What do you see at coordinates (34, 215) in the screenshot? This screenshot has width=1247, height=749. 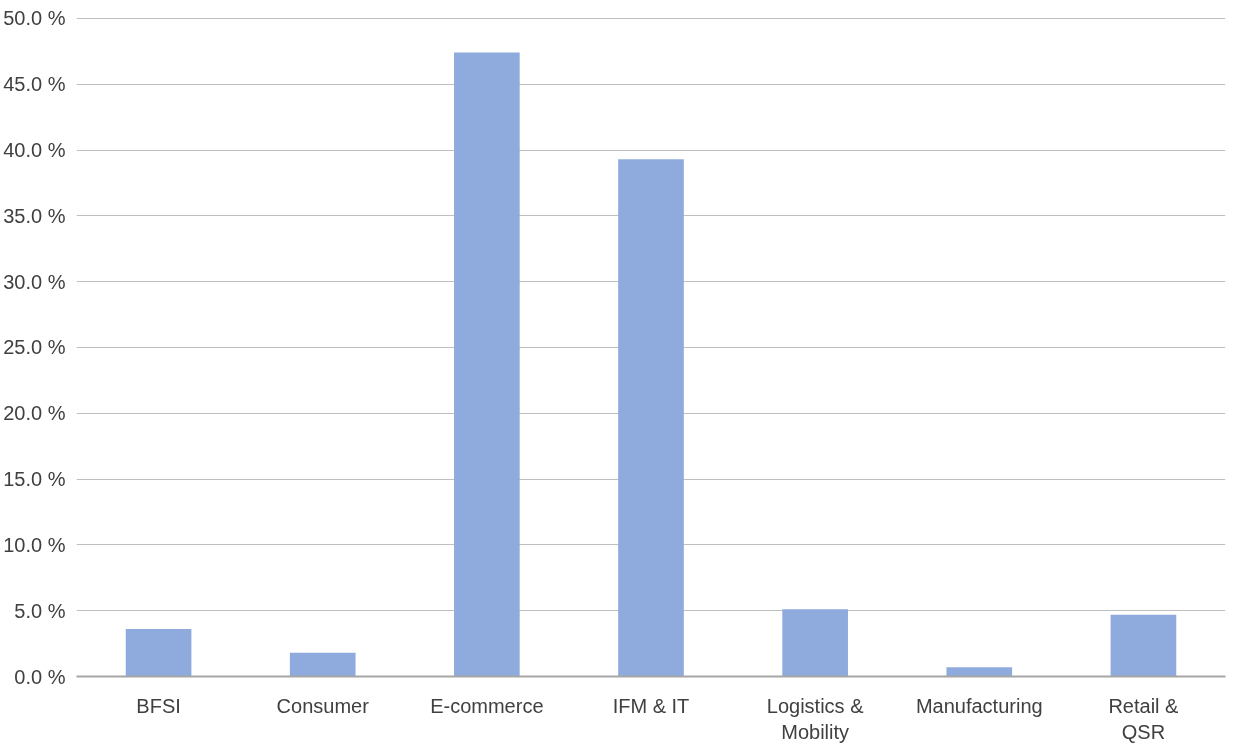 I see `y-tick-label: 35.0 %` at bounding box center [34, 215].